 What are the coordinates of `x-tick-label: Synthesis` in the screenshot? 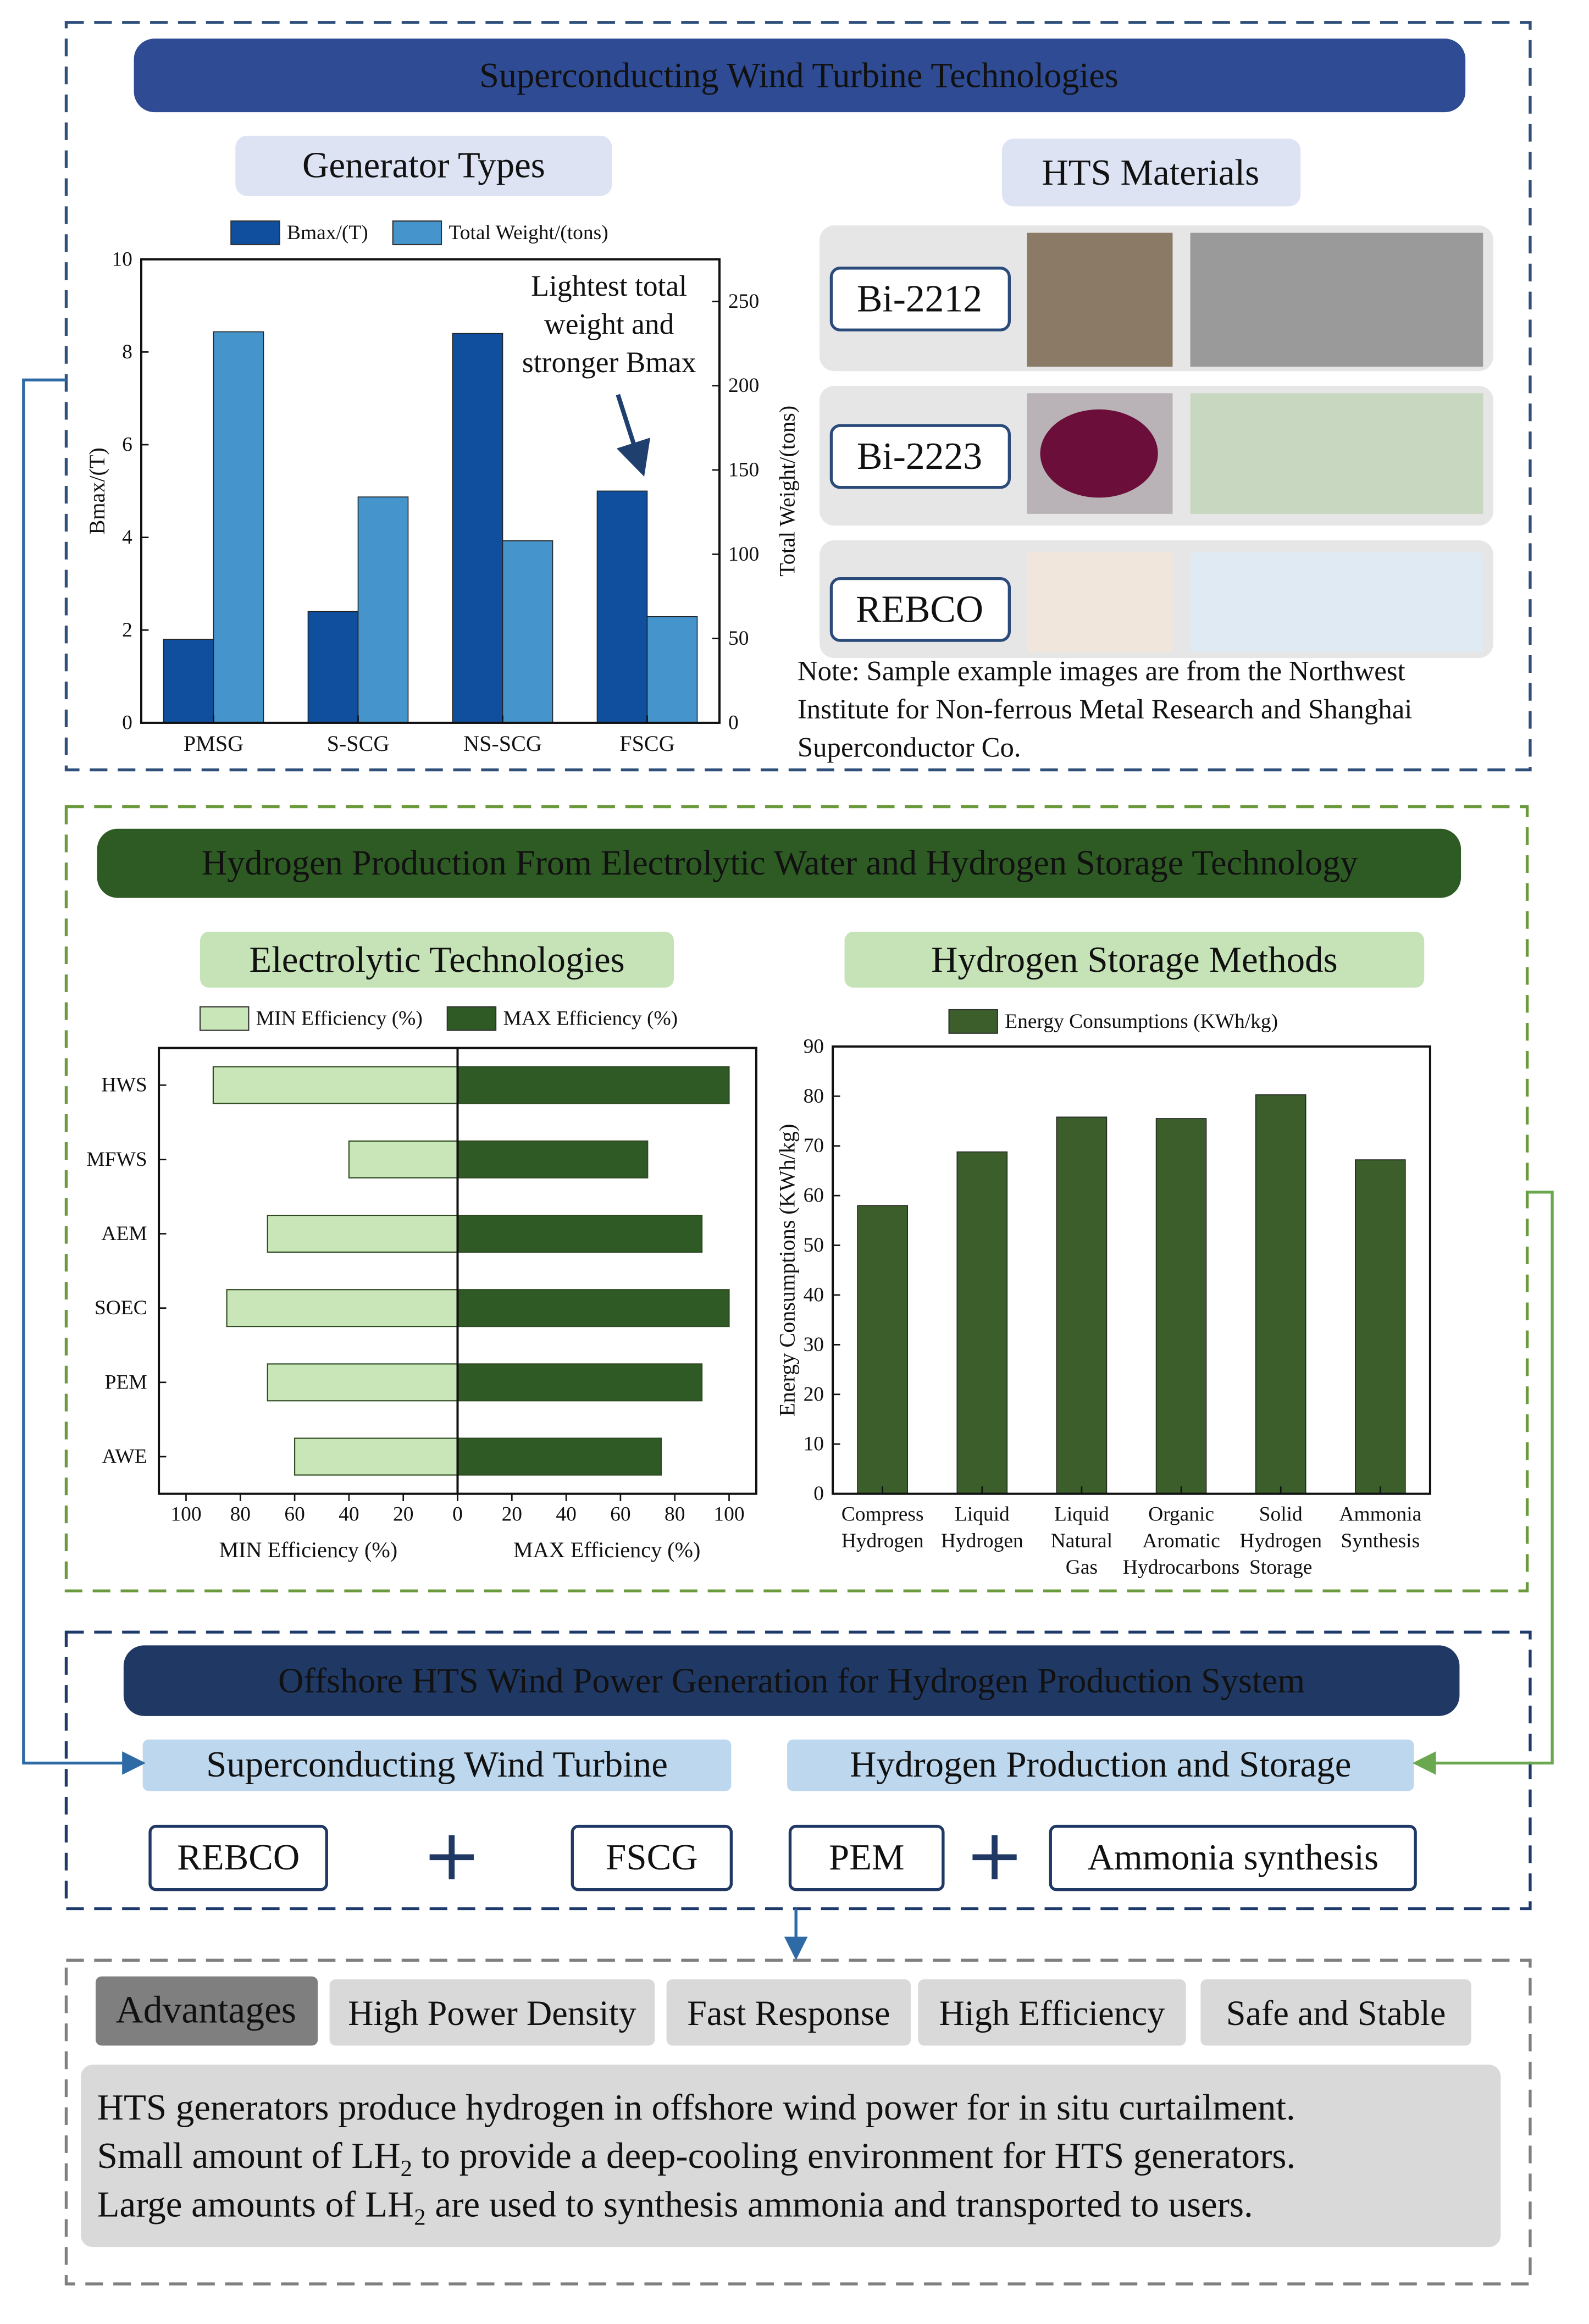 It's located at (1380, 1541).